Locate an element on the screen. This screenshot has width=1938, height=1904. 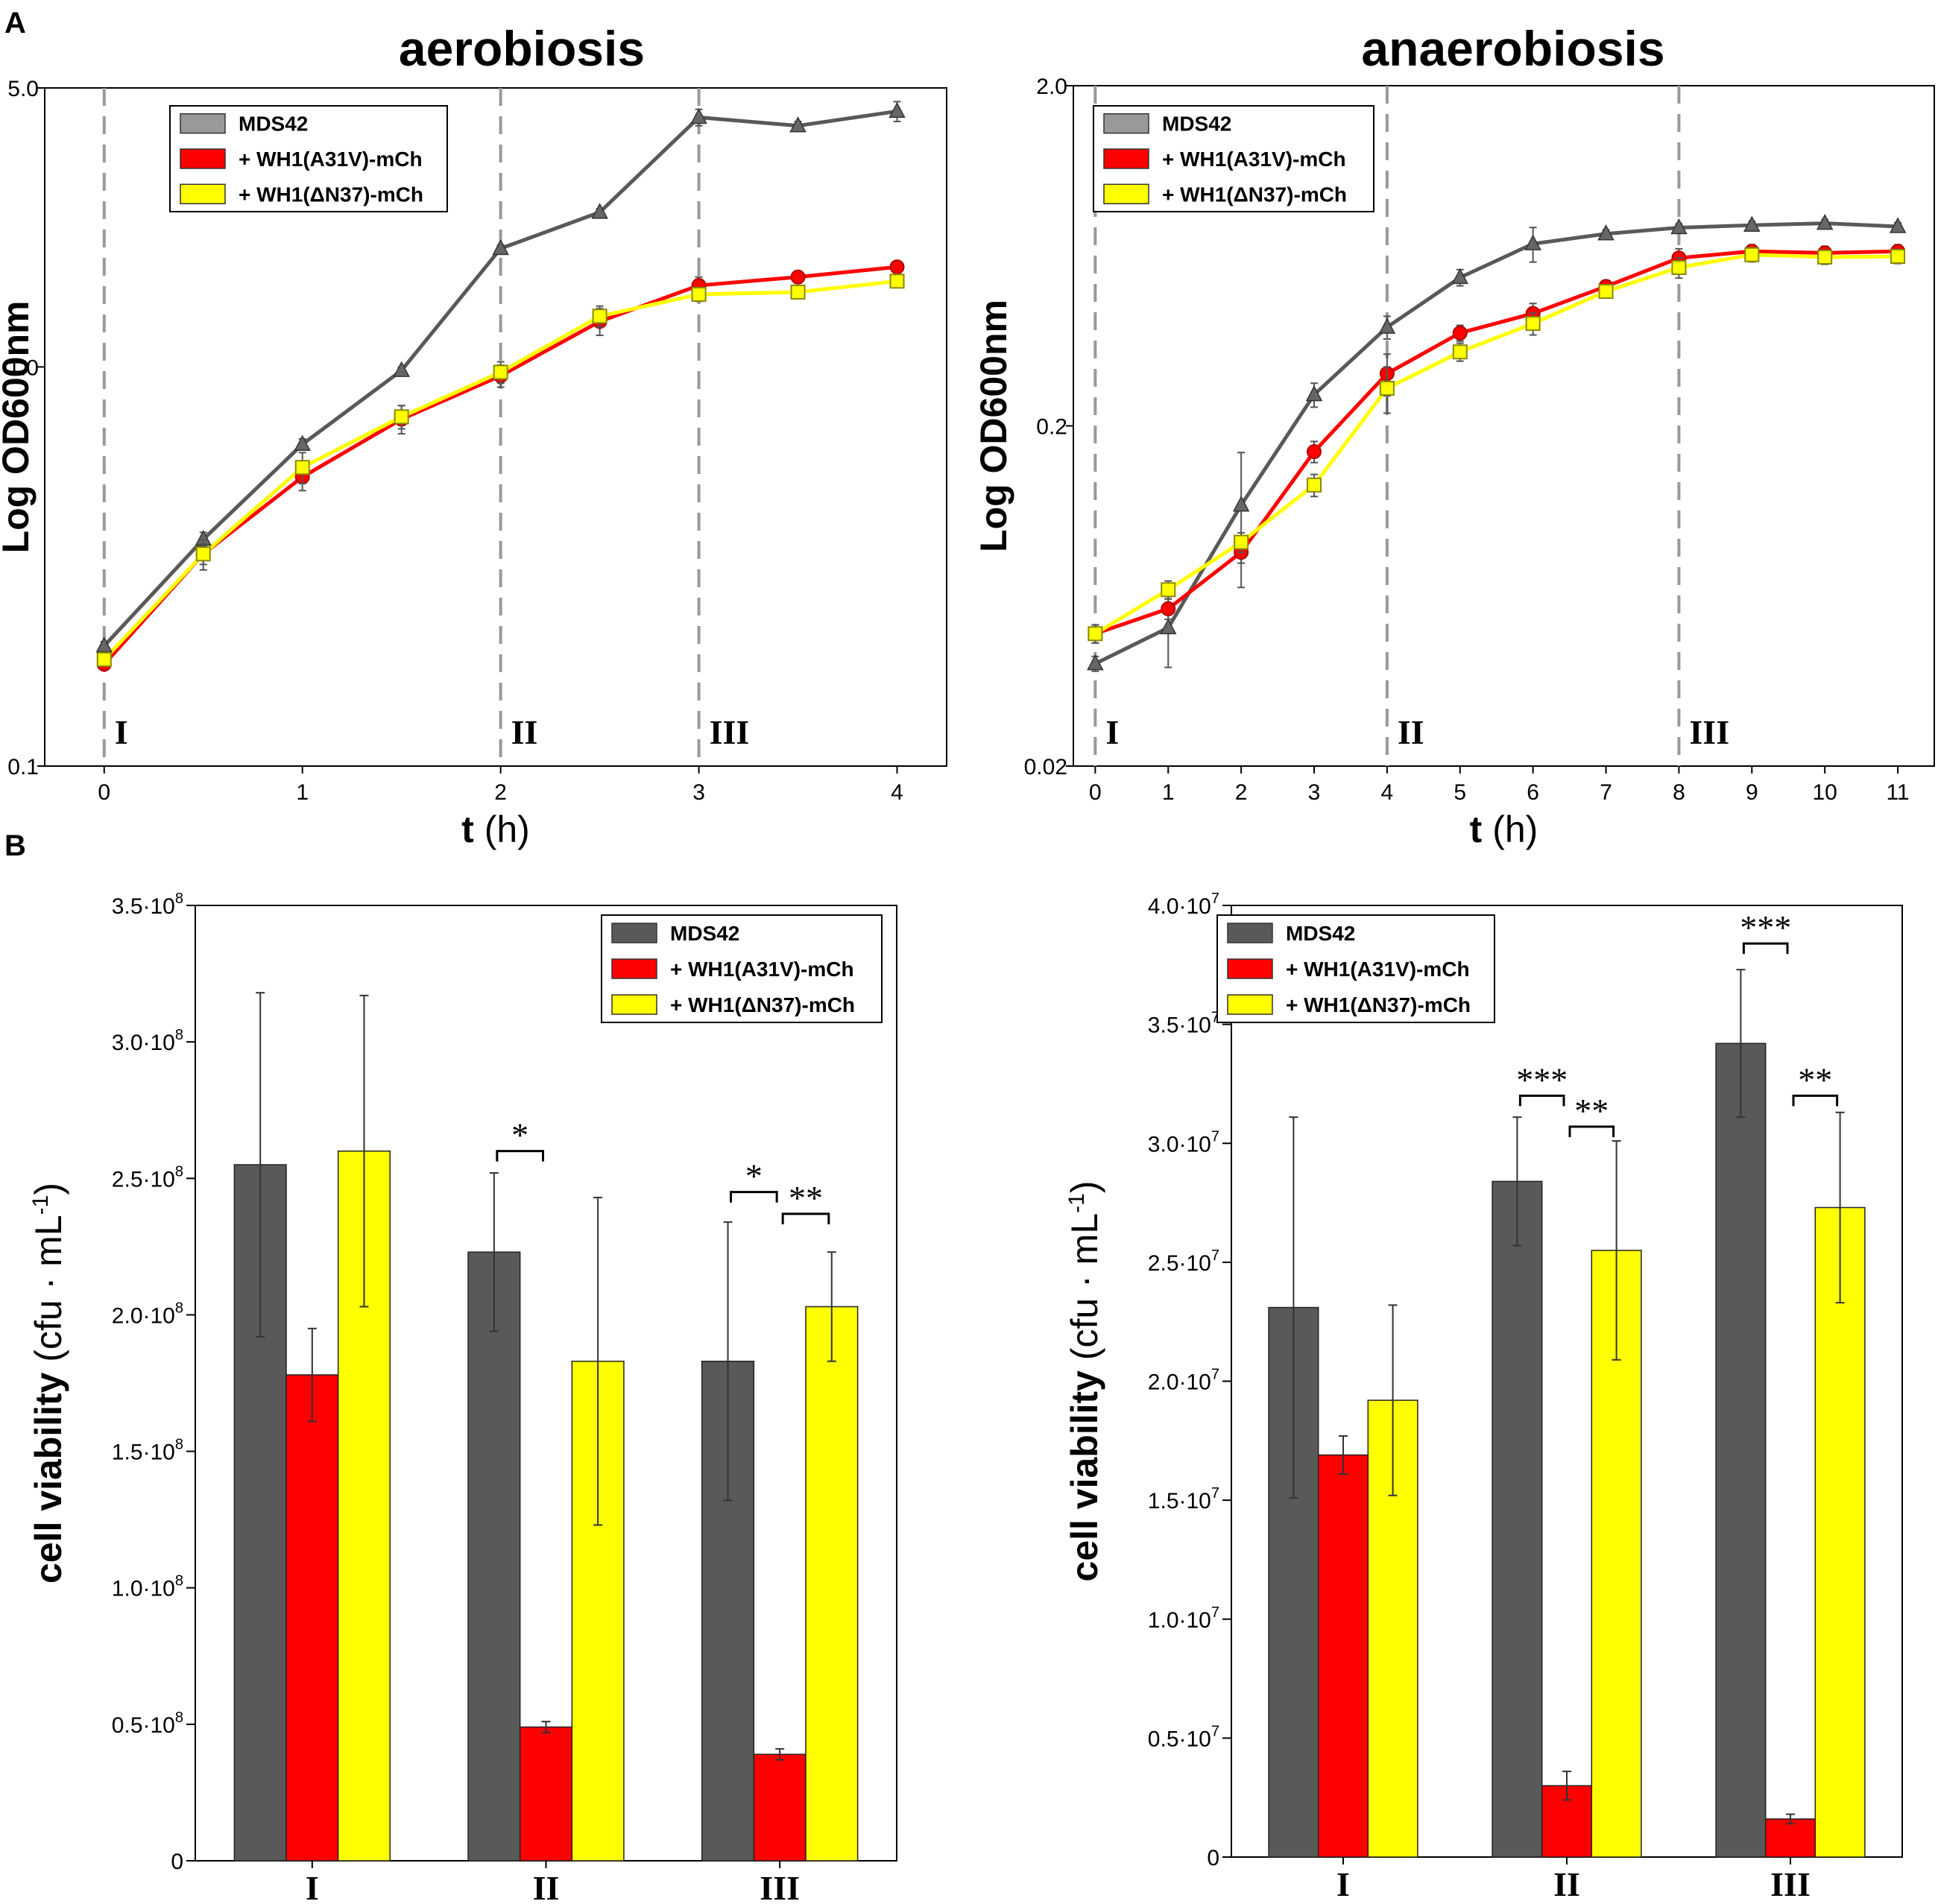
bar-a31v-II is located at coordinates (546, 1794).